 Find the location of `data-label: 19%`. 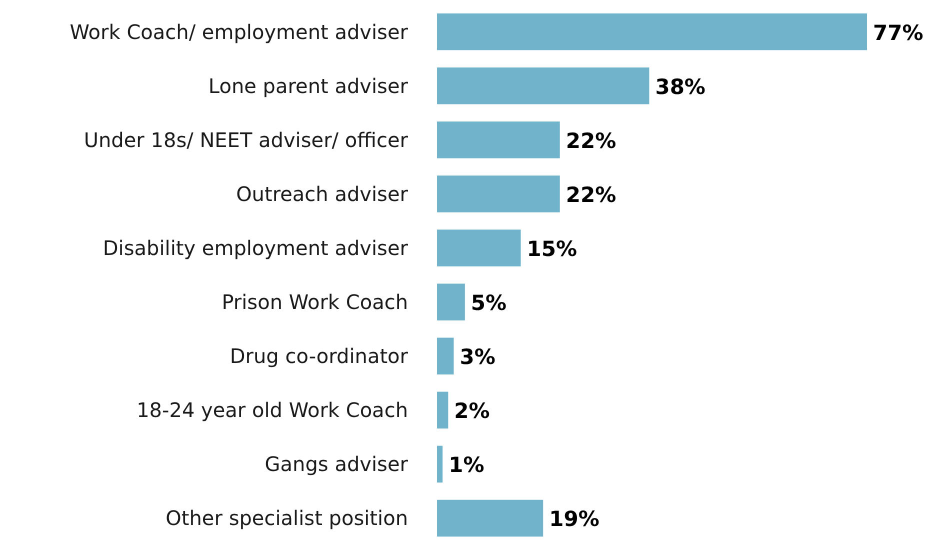

data-label: 19% is located at coordinates (574, 519).